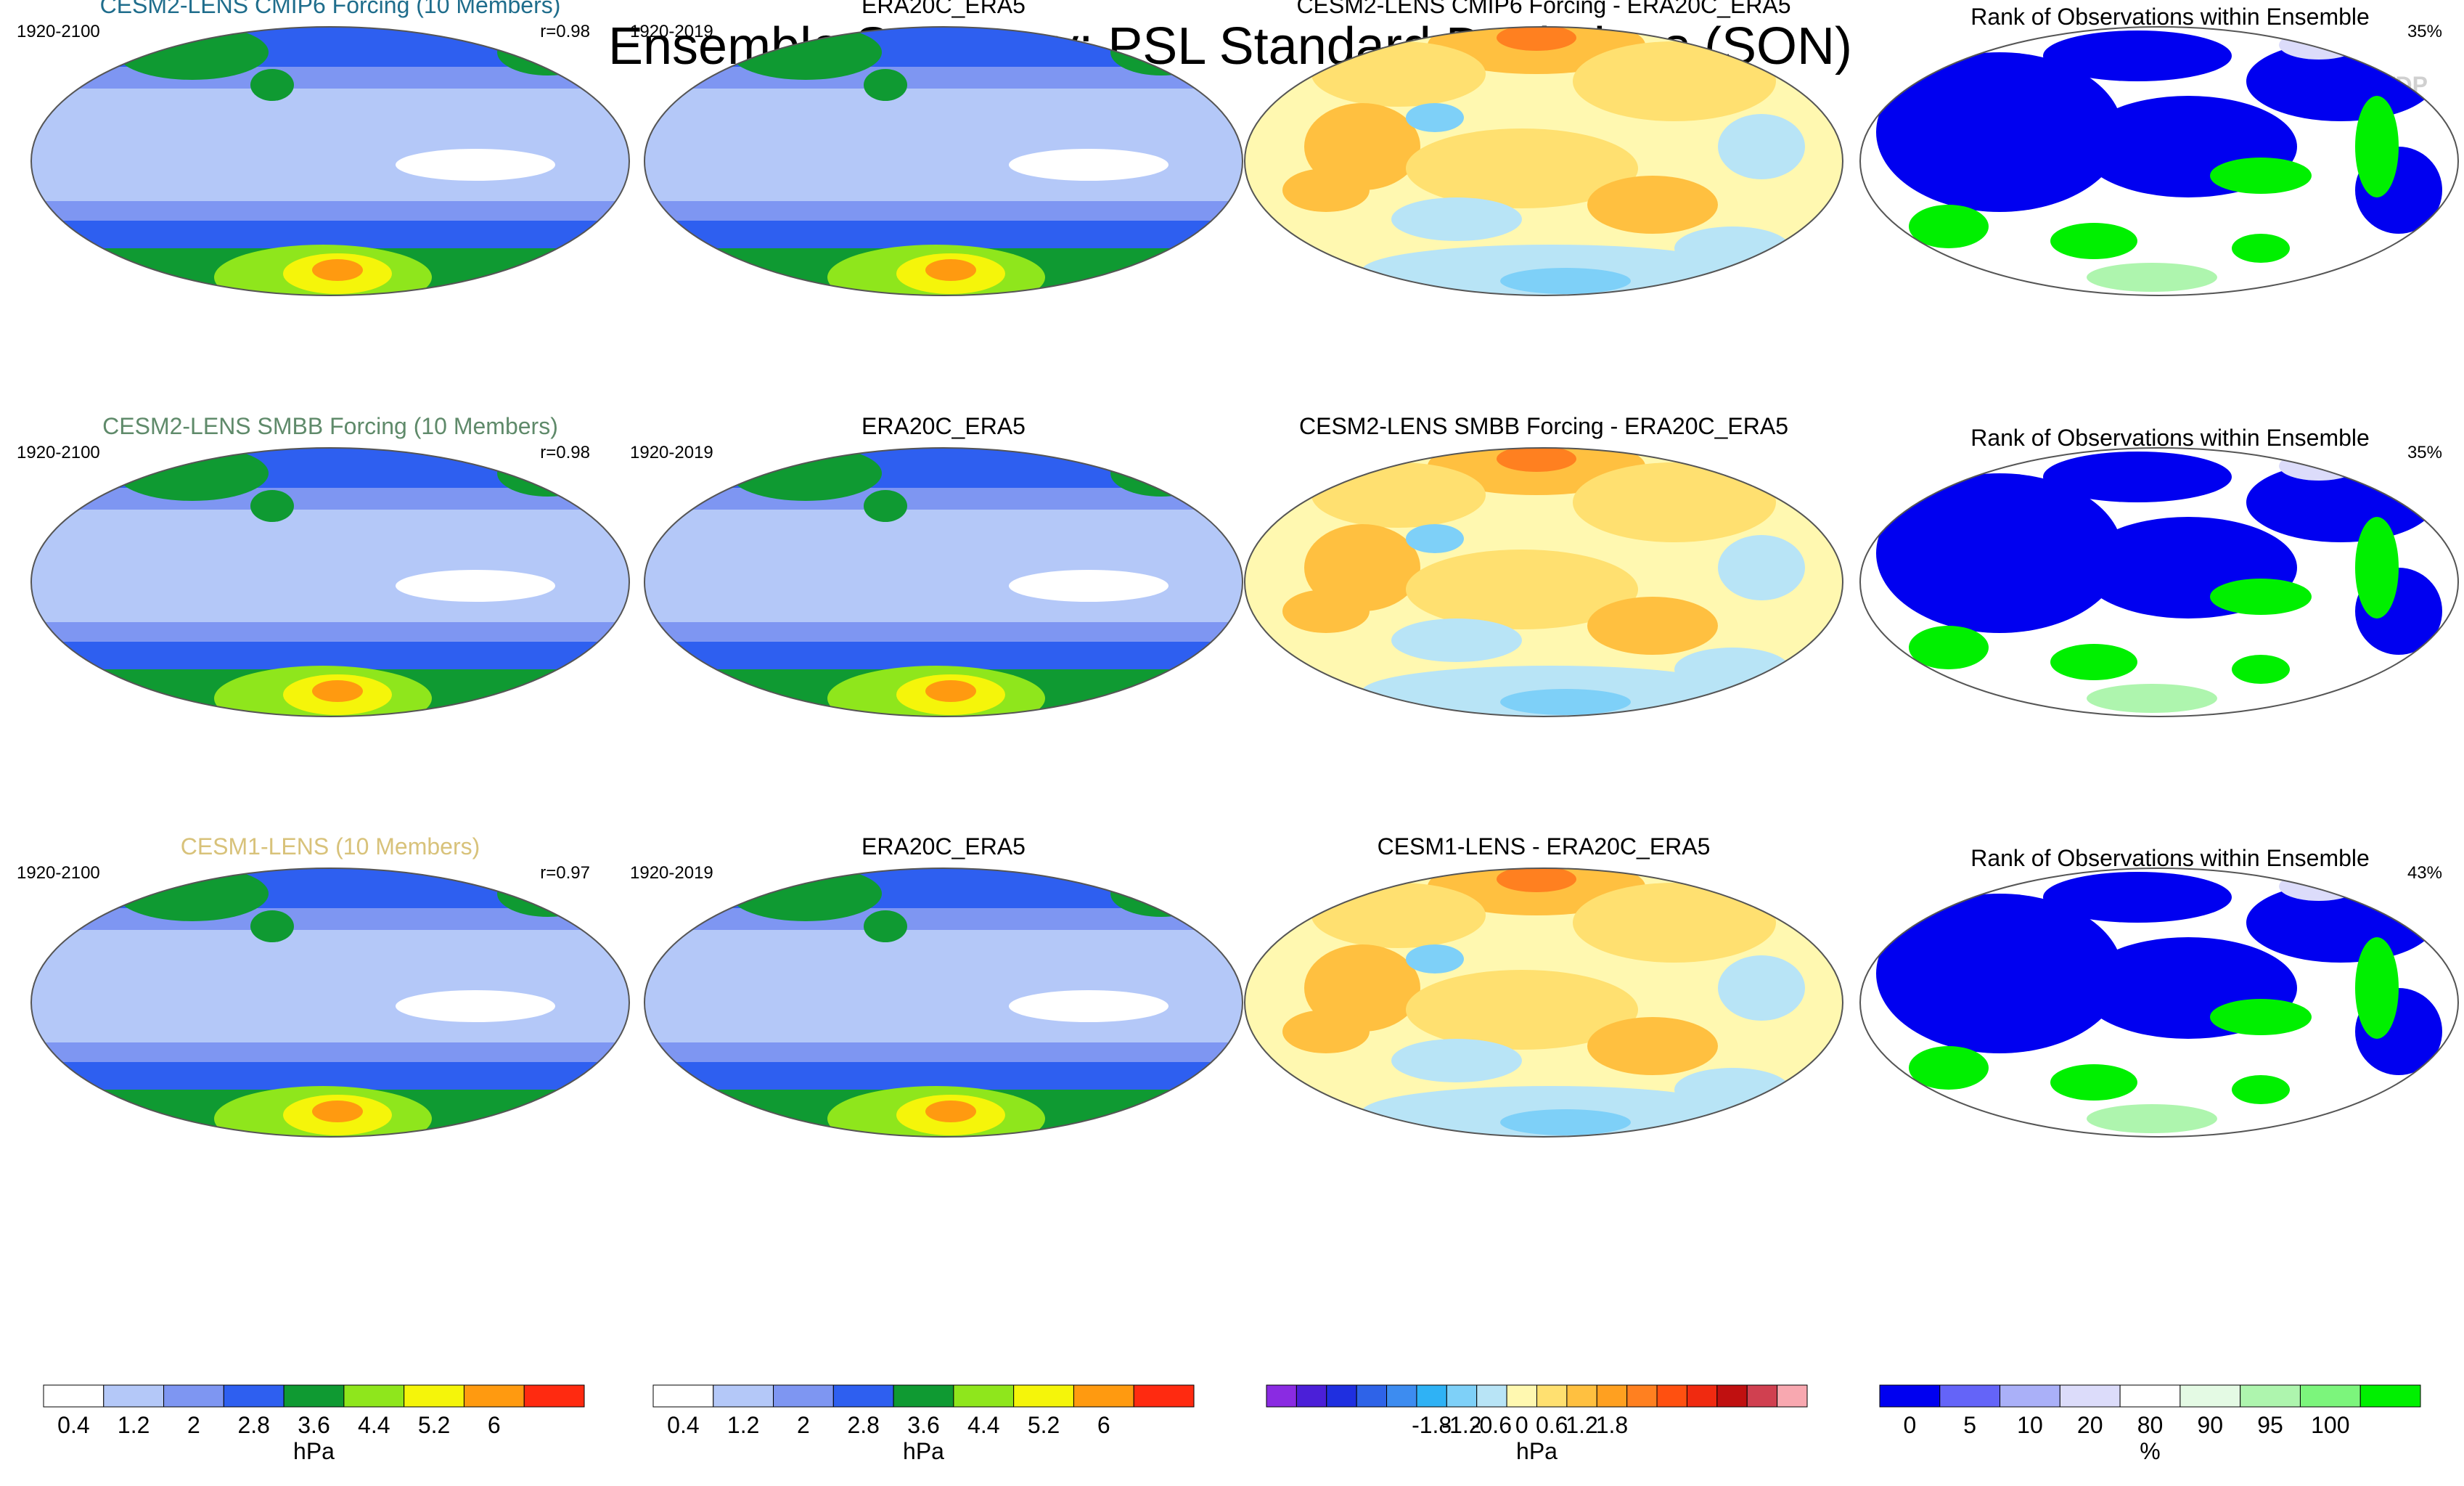 The image size is (2464, 1486). I want to click on colorbar-tick-label: 4.4, so click(374, 1425).